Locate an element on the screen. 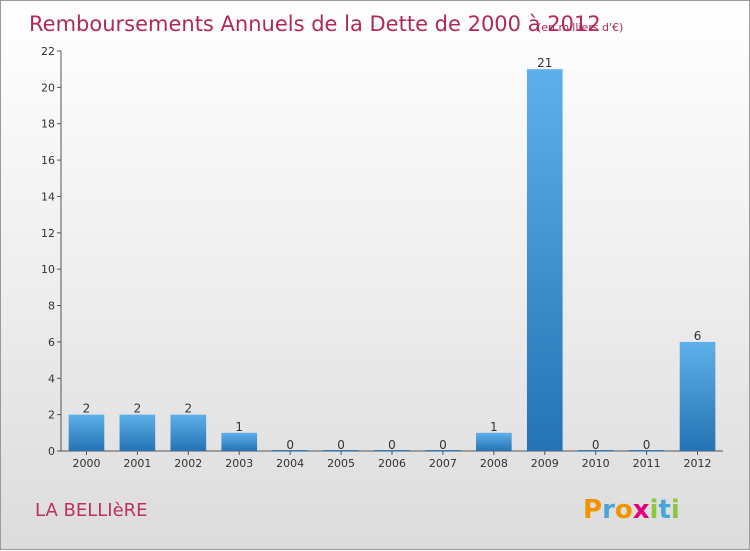 This screenshot has height=551, width=750. logo-letter: P is located at coordinates (592, 510).